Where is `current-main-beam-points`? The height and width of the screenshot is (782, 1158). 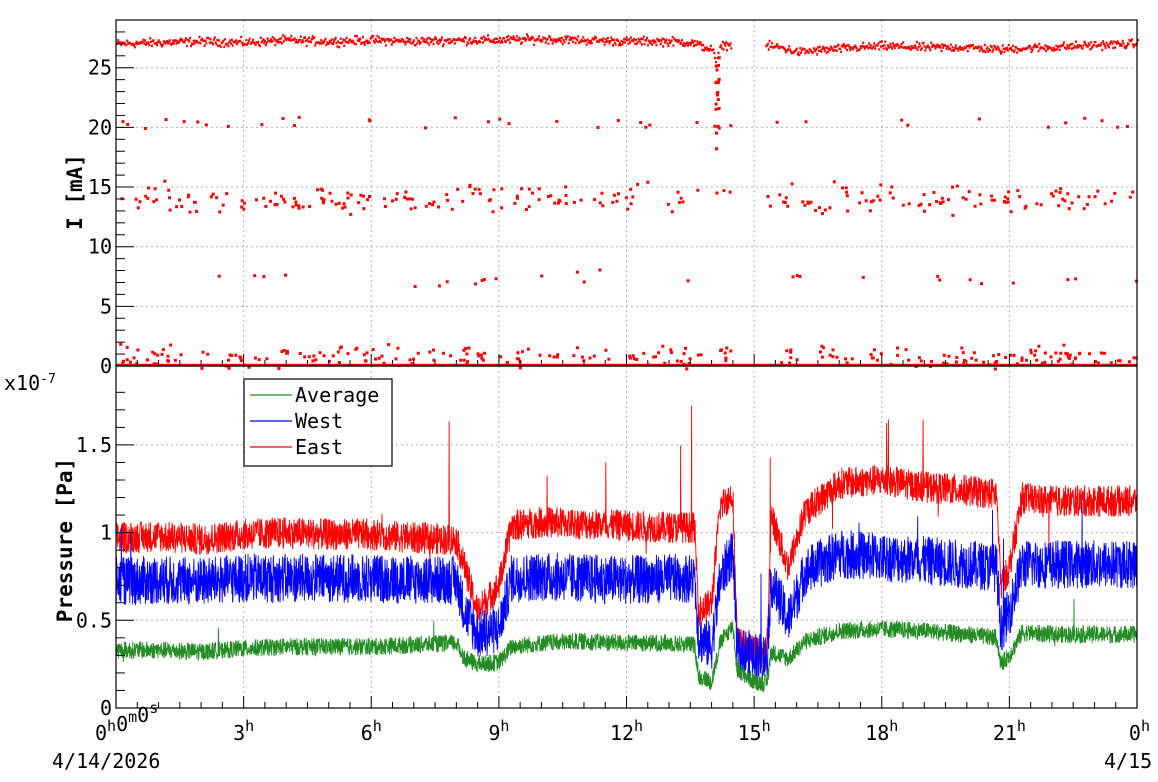
current-main-beam-points is located at coordinates (627, 50).